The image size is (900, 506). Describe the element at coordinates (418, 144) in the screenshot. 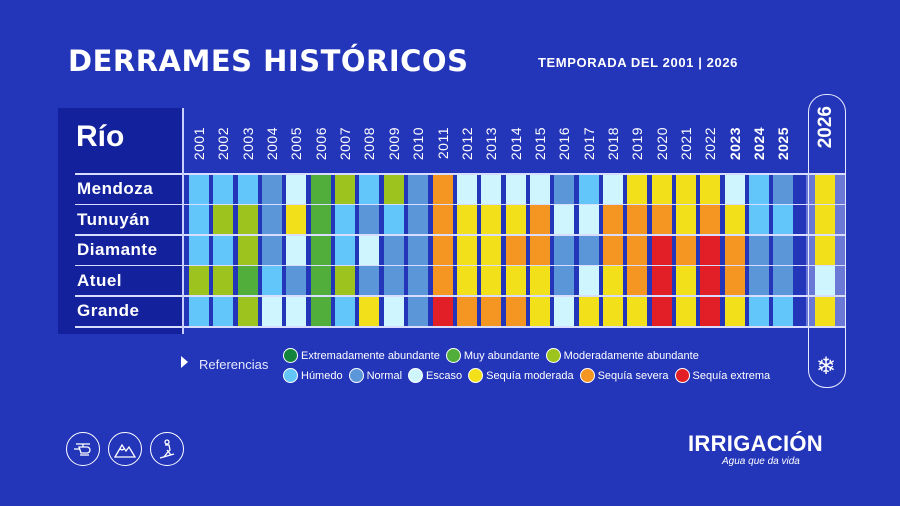

I see `year-label: 2010` at that location.